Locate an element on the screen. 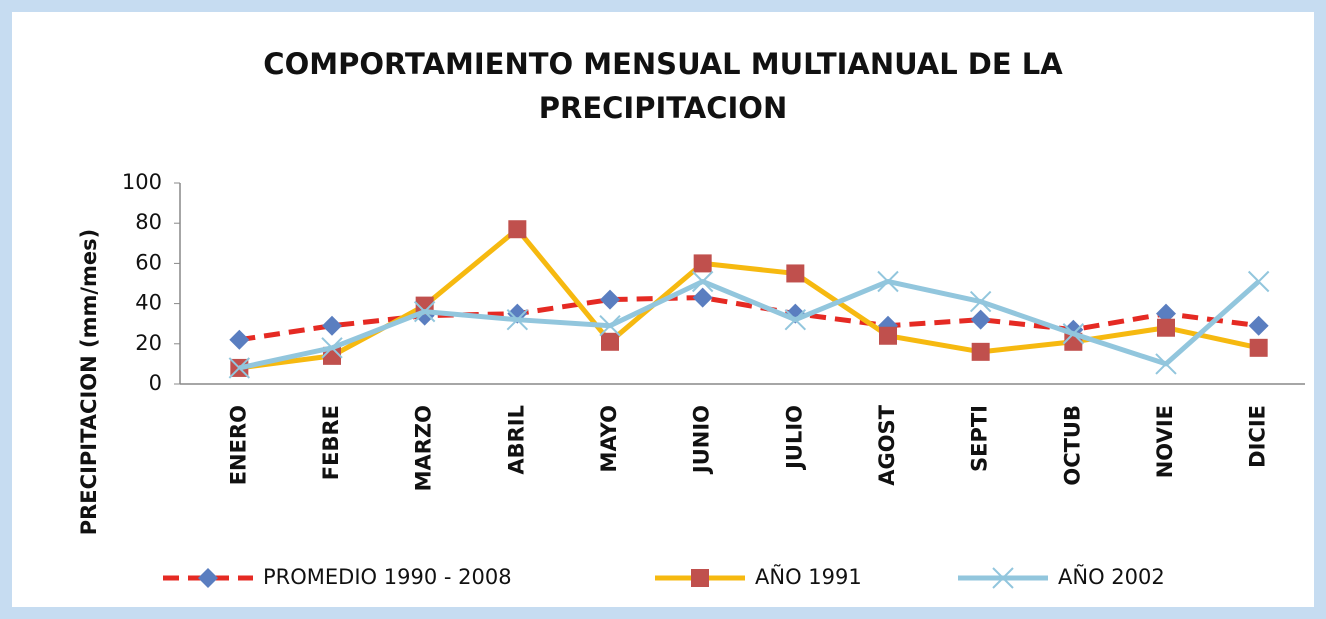  x-tick-label: SEPTI is located at coordinates (980, 438).